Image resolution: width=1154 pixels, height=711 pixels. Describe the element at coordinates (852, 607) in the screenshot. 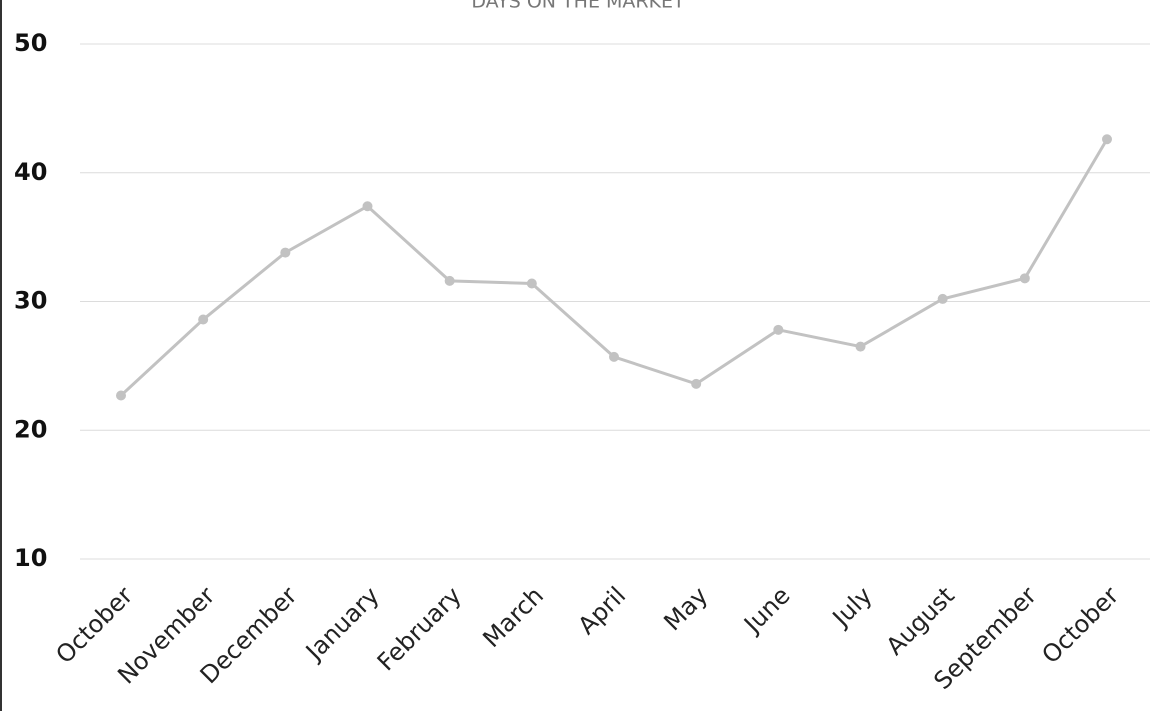

I see `x-tick-label: July` at that location.